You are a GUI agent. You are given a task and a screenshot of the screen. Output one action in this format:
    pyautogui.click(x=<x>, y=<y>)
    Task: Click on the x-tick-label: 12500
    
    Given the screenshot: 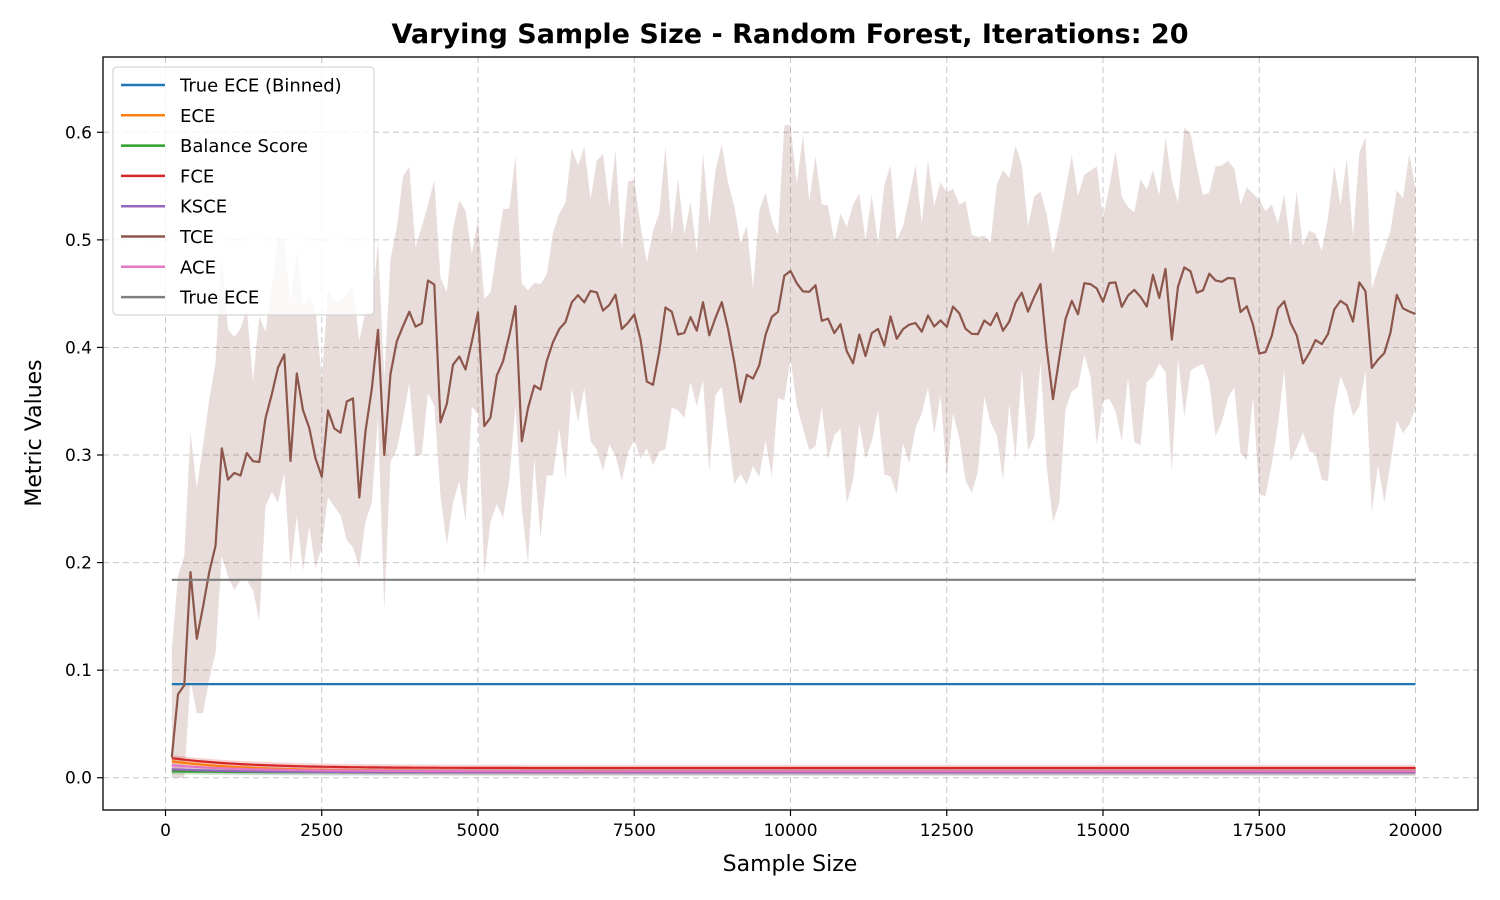 What is the action you would take?
    pyautogui.click(x=947, y=831)
    